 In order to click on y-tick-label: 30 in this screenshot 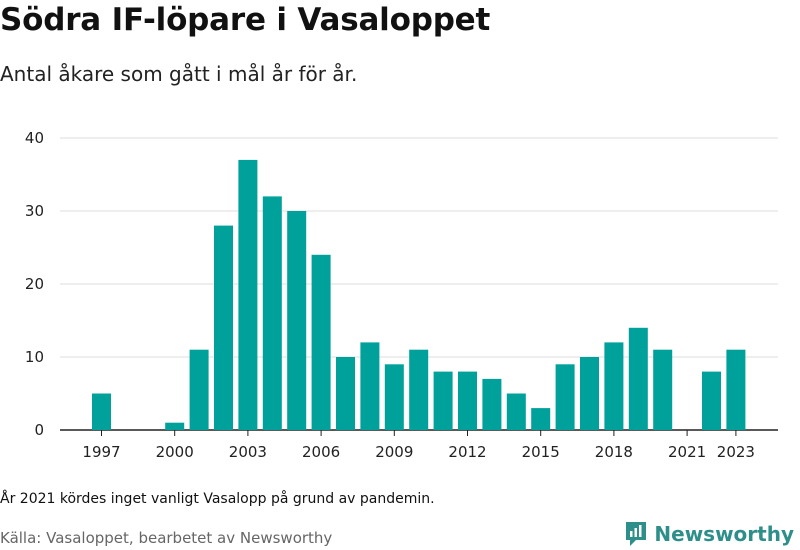, I will do `click(34, 211)`.